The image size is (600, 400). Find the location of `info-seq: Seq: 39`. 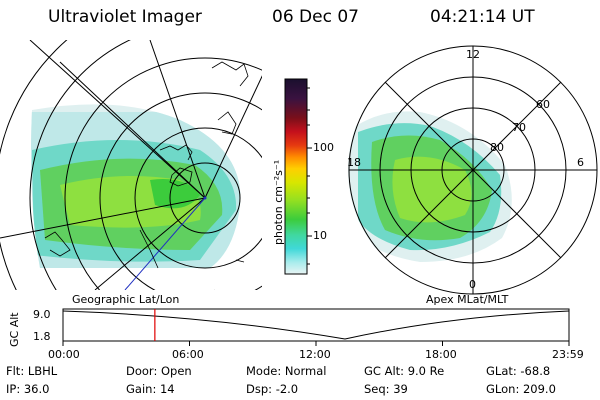

info-seq: Seq: 39 is located at coordinates (386, 389).